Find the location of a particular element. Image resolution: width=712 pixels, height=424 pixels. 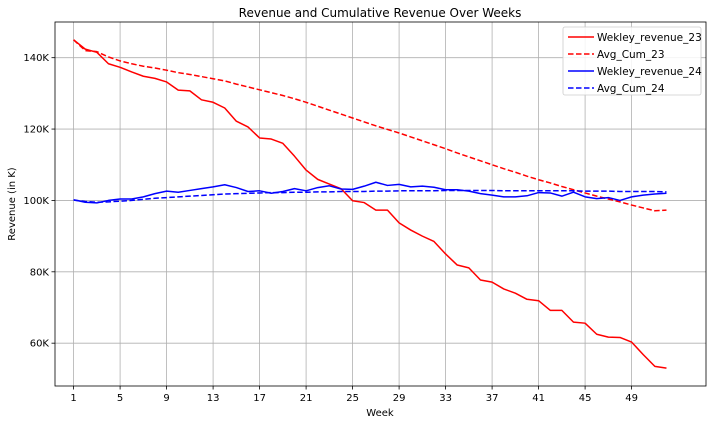

x-tick-label: 17 is located at coordinates (259, 398).